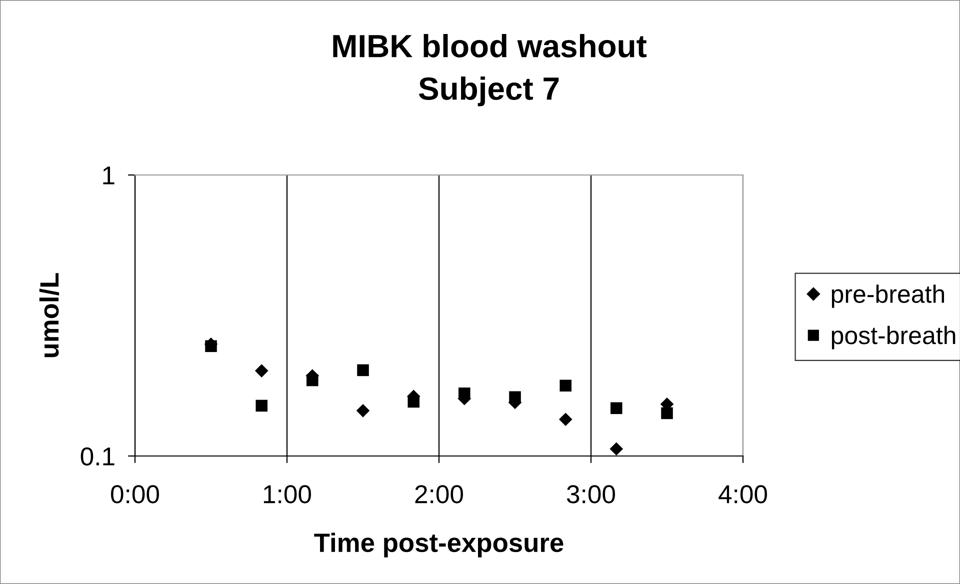 The width and height of the screenshot is (960, 584). Describe the element at coordinates (108, 175) in the screenshot. I see `y-tick-label: 1` at that location.